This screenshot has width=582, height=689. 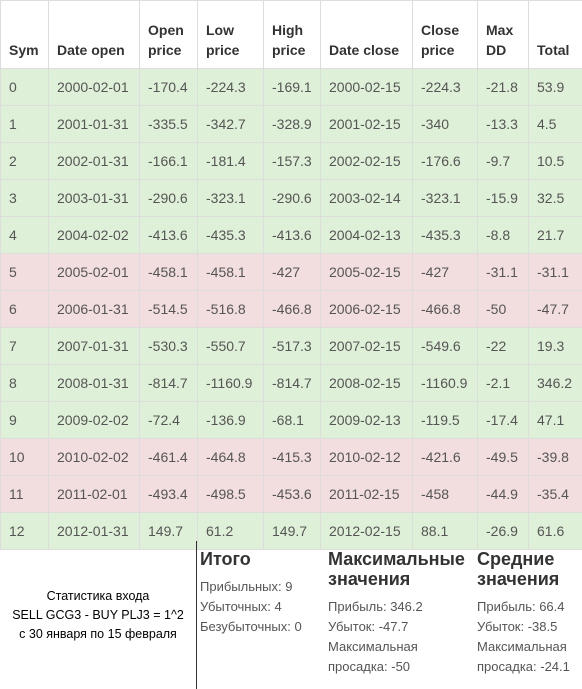 What do you see at coordinates (366, 161) in the screenshot?
I see `cell-date-close: 2002-02-15` at bounding box center [366, 161].